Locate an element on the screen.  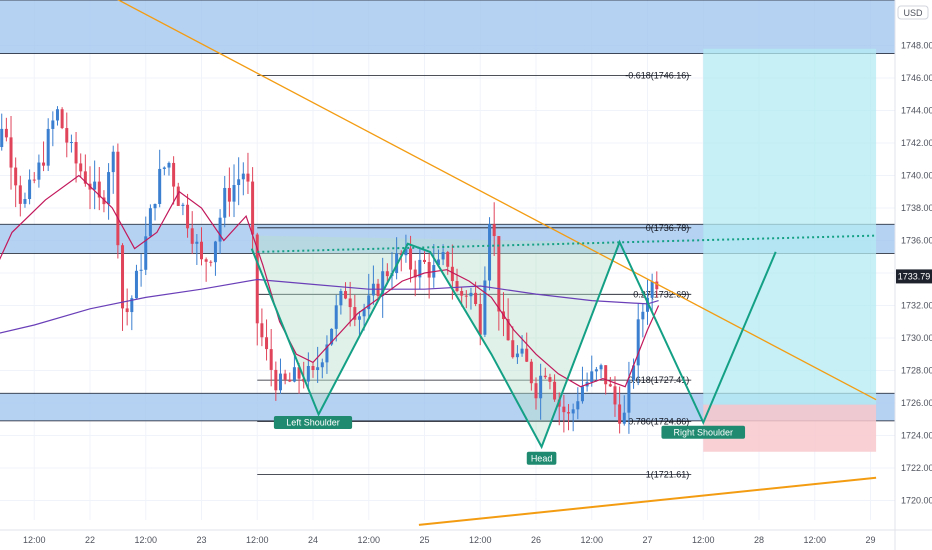
time-tick: 26 is located at coordinates (536, 540).